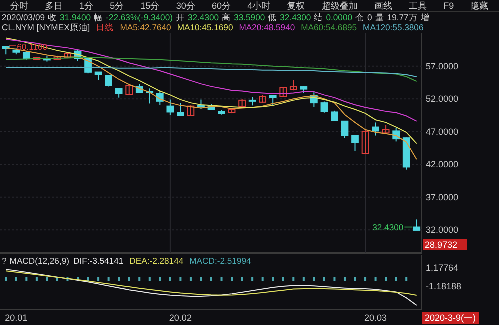 This screenshot has width=499, height=325. Describe the element at coordinates (53, 17) in the screenshot. I see `text: 收` at that location.